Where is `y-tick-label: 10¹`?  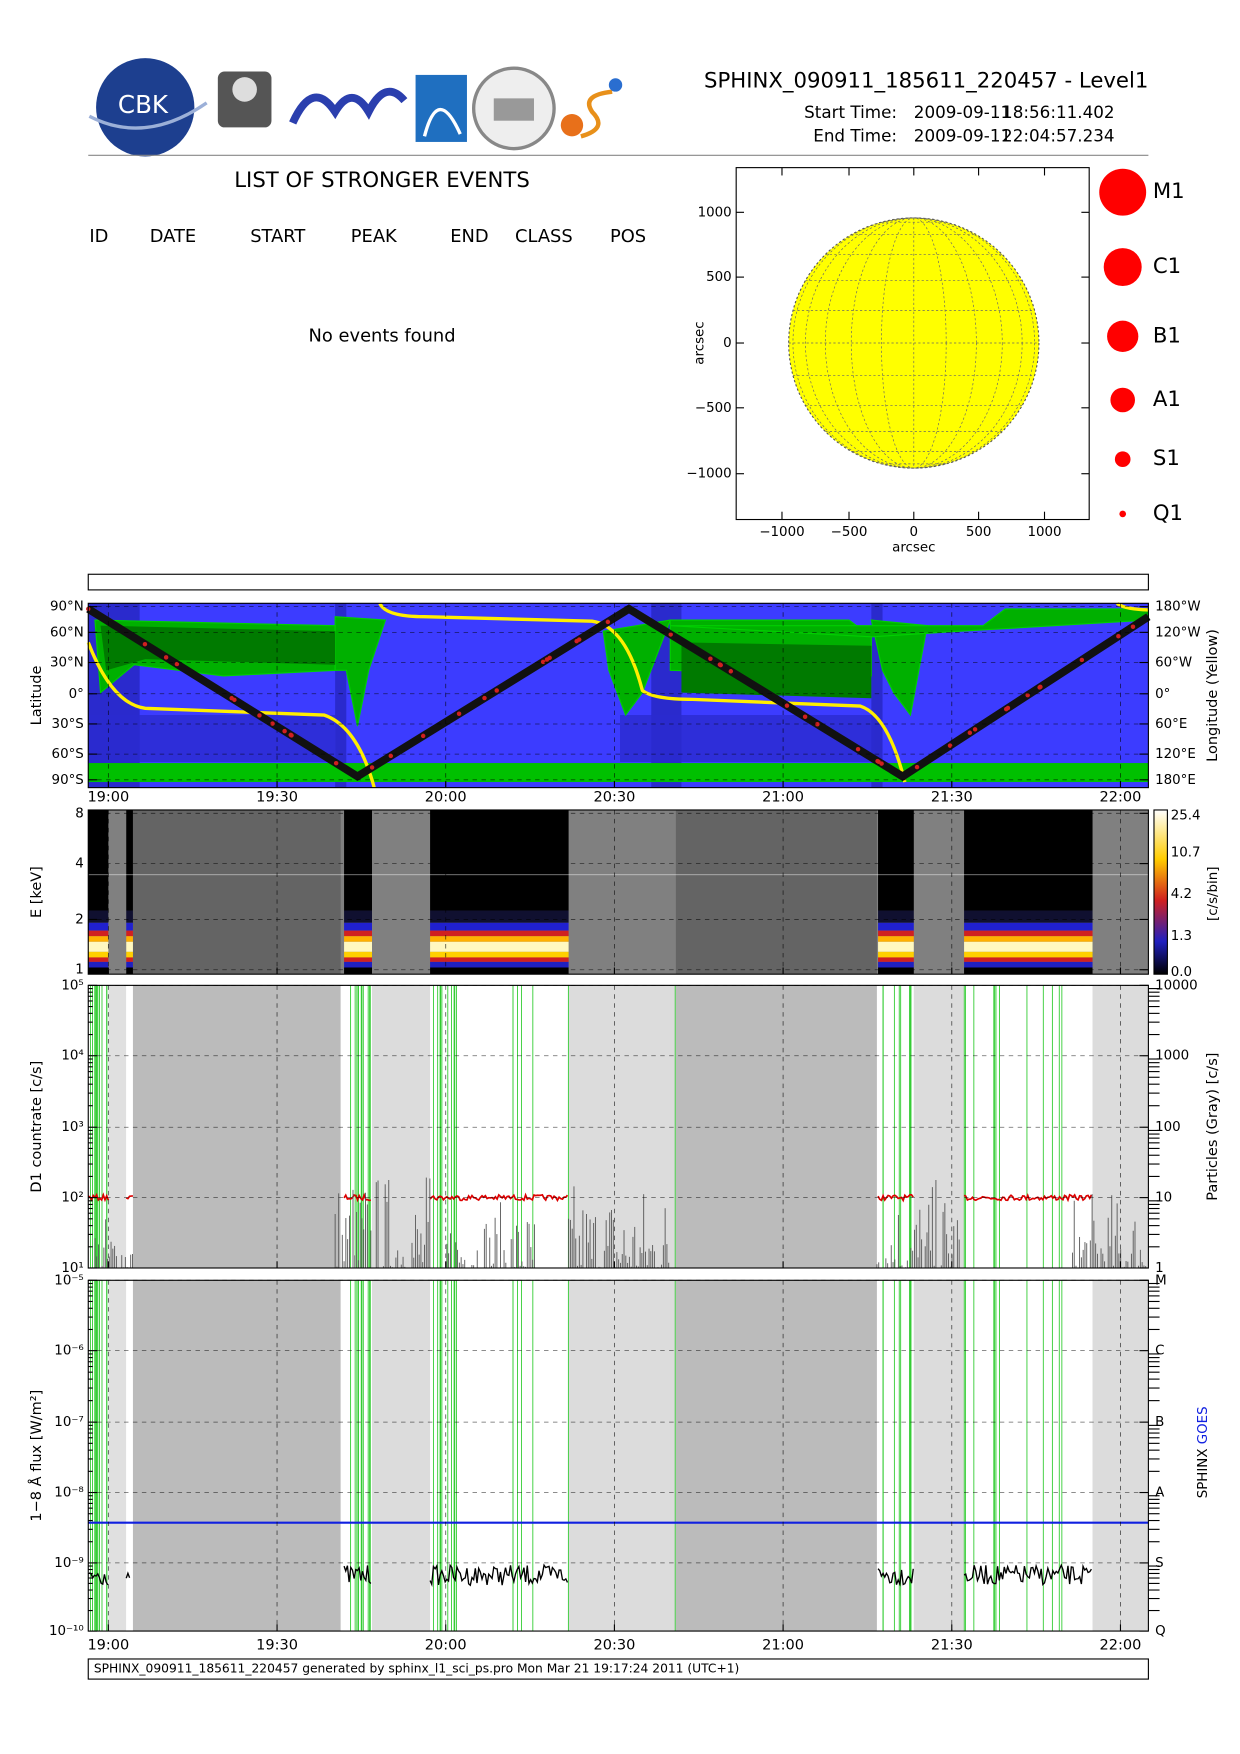 y-tick-label: 10¹ is located at coordinates (72, 1268).